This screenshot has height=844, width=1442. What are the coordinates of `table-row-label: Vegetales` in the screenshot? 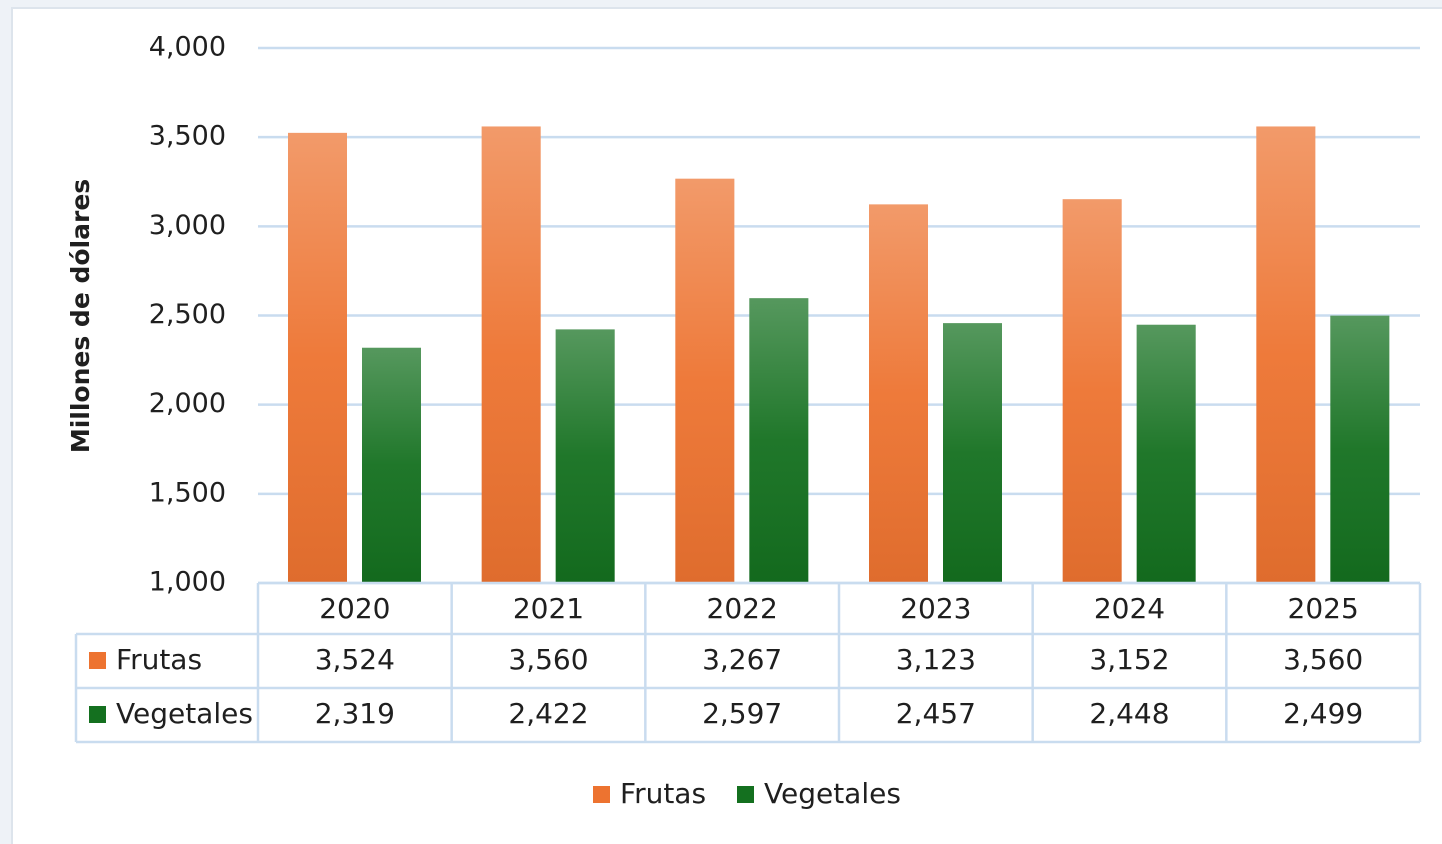 It's located at (184, 713).